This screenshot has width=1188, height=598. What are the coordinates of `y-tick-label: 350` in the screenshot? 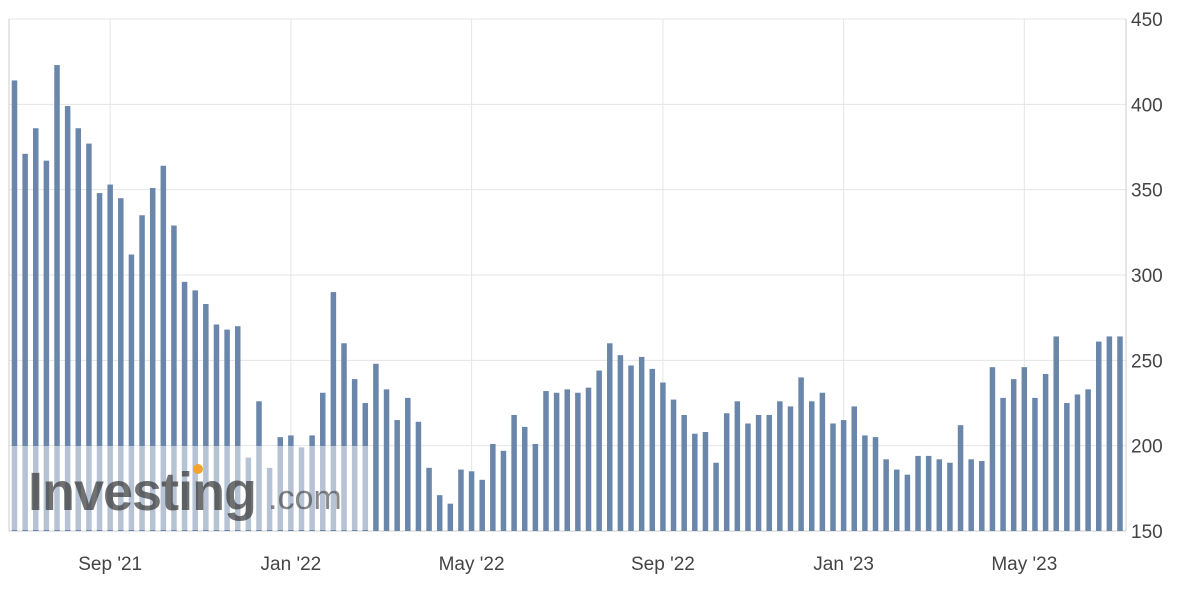 It's located at (1147, 191).